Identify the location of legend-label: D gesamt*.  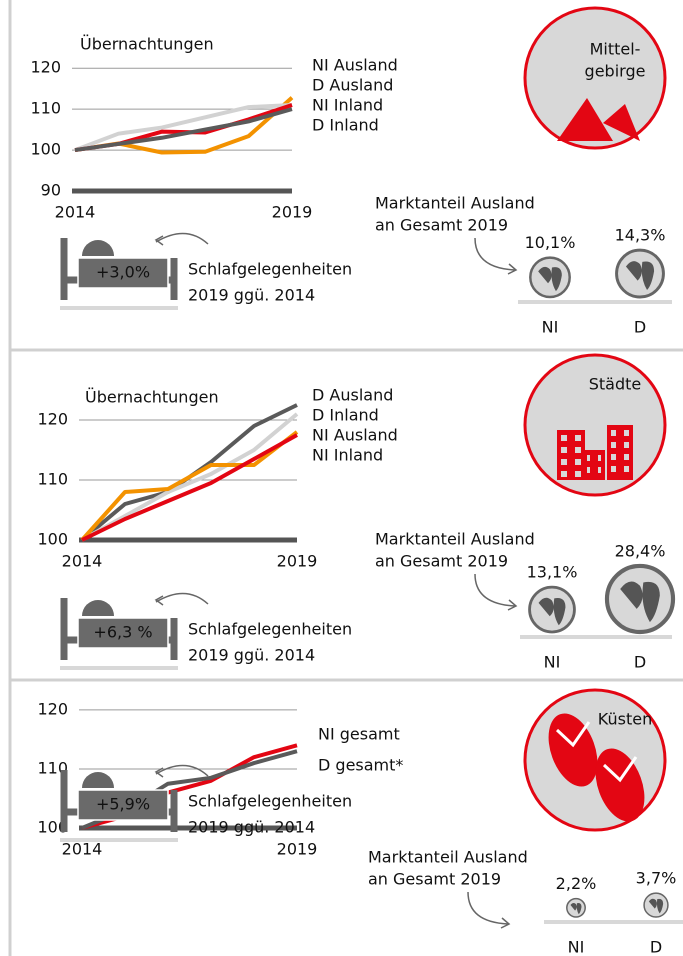
(360, 765).